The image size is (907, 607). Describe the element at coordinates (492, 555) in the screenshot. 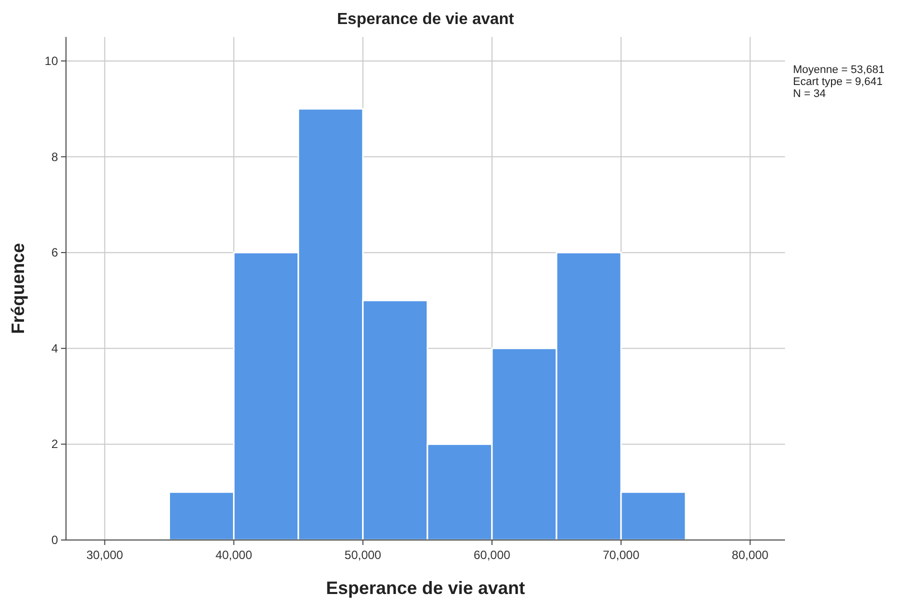

I see `x-tick-label: 60,000` at that location.